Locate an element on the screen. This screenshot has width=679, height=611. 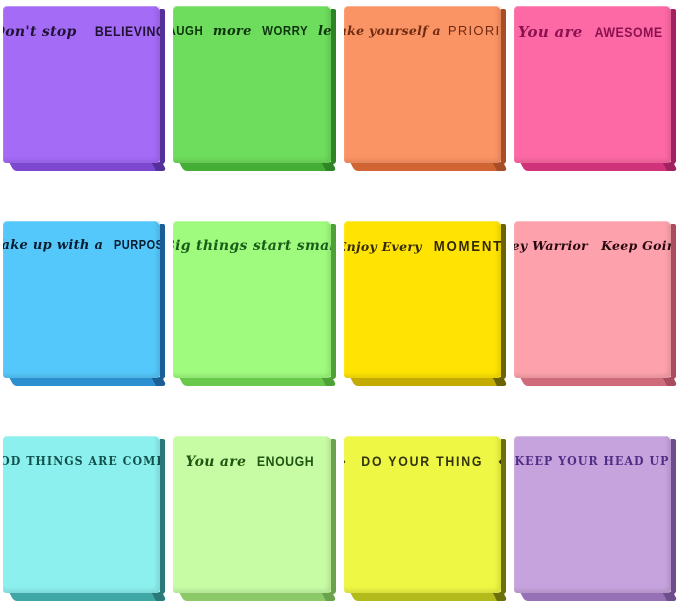
note-face: Big things start small is located at coordinates (252, 299).